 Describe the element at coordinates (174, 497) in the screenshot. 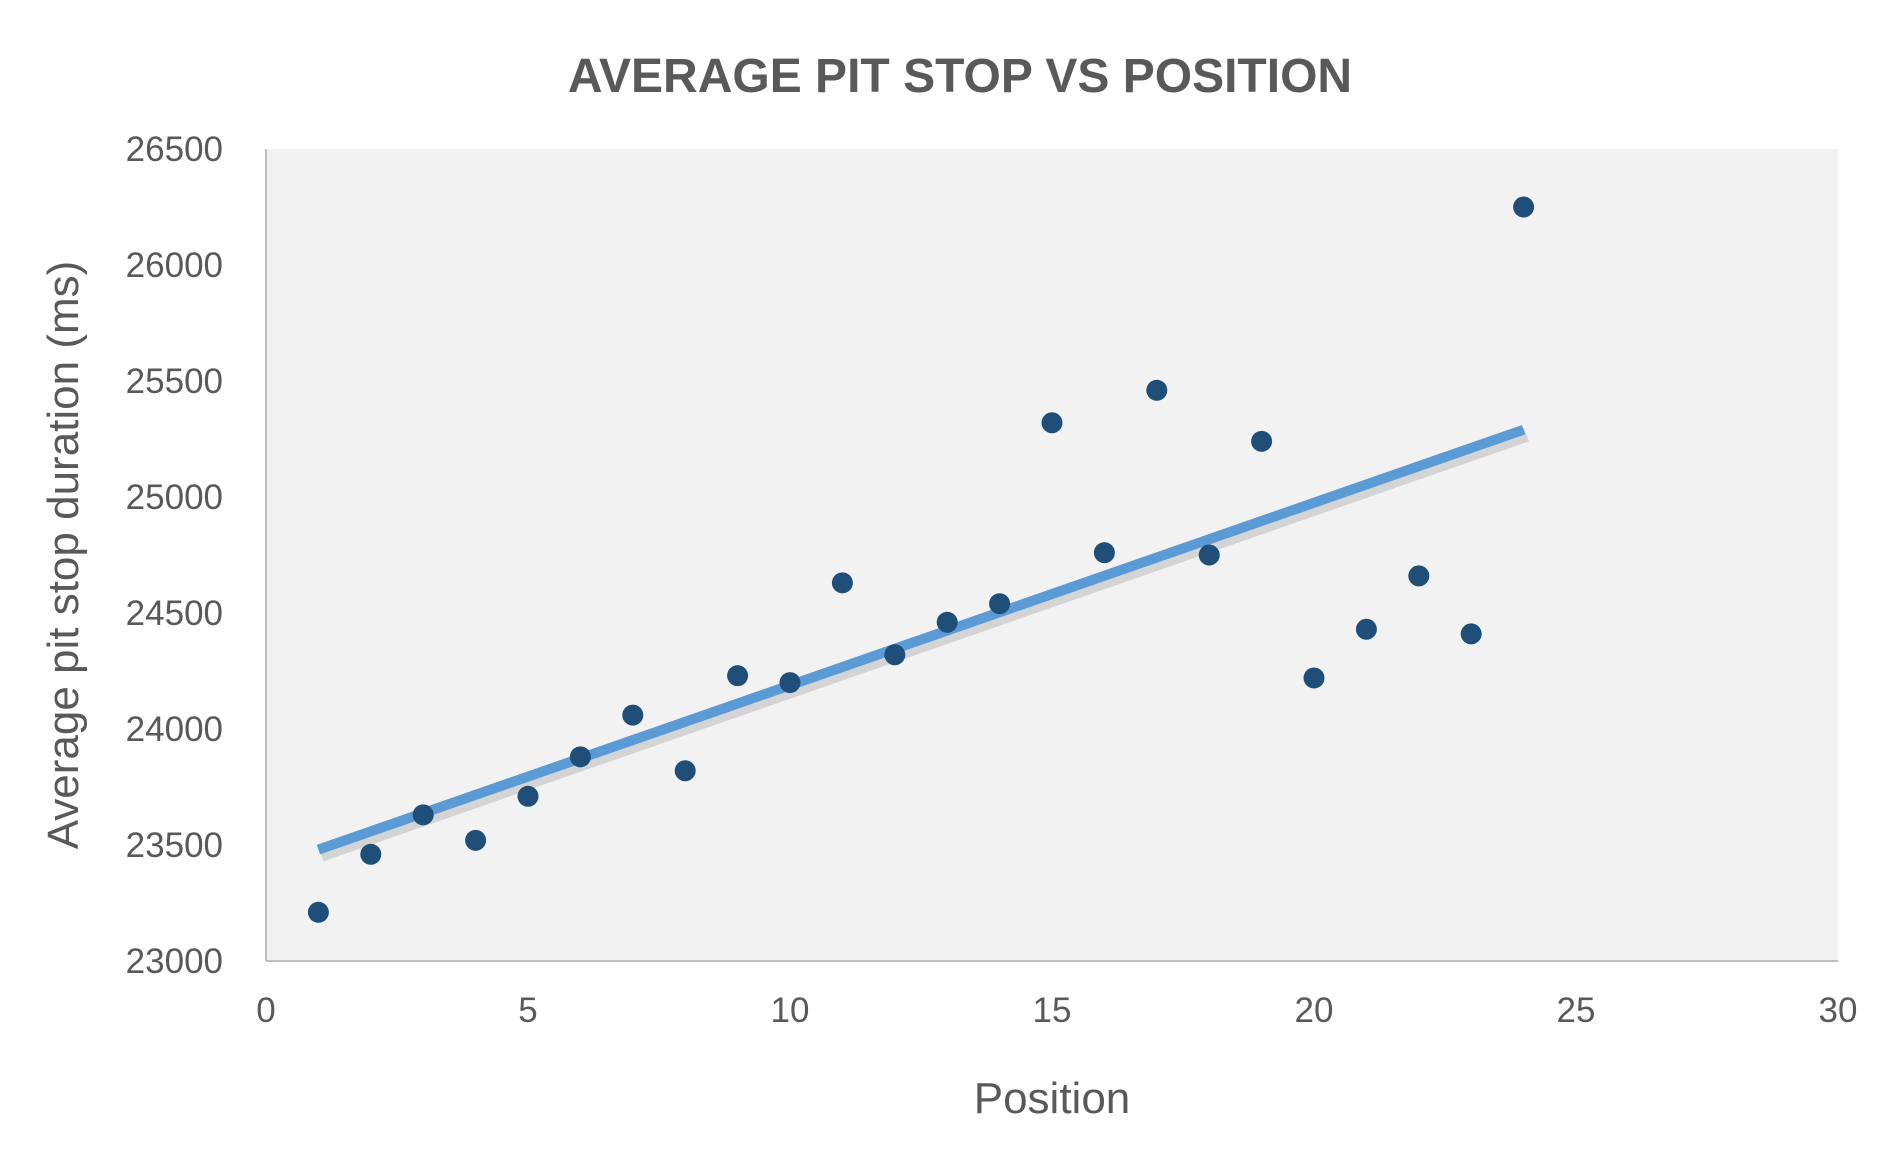

I see `y-tick-label: 25000` at that location.